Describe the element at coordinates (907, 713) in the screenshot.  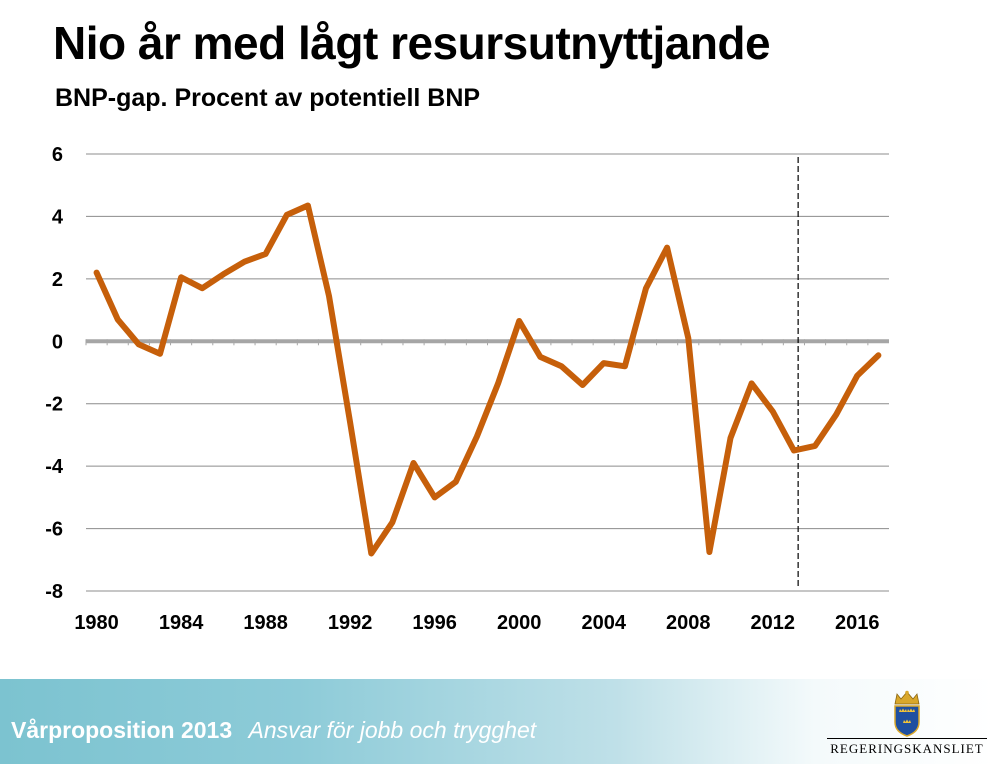
I see `crown-shield-icon` at that location.